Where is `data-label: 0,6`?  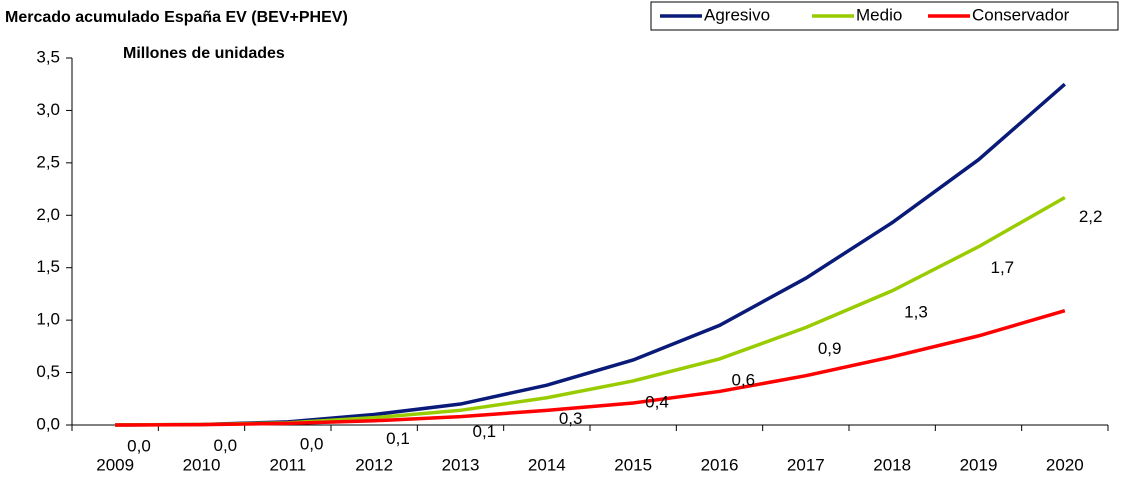
data-label: 0,6 is located at coordinates (744, 379).